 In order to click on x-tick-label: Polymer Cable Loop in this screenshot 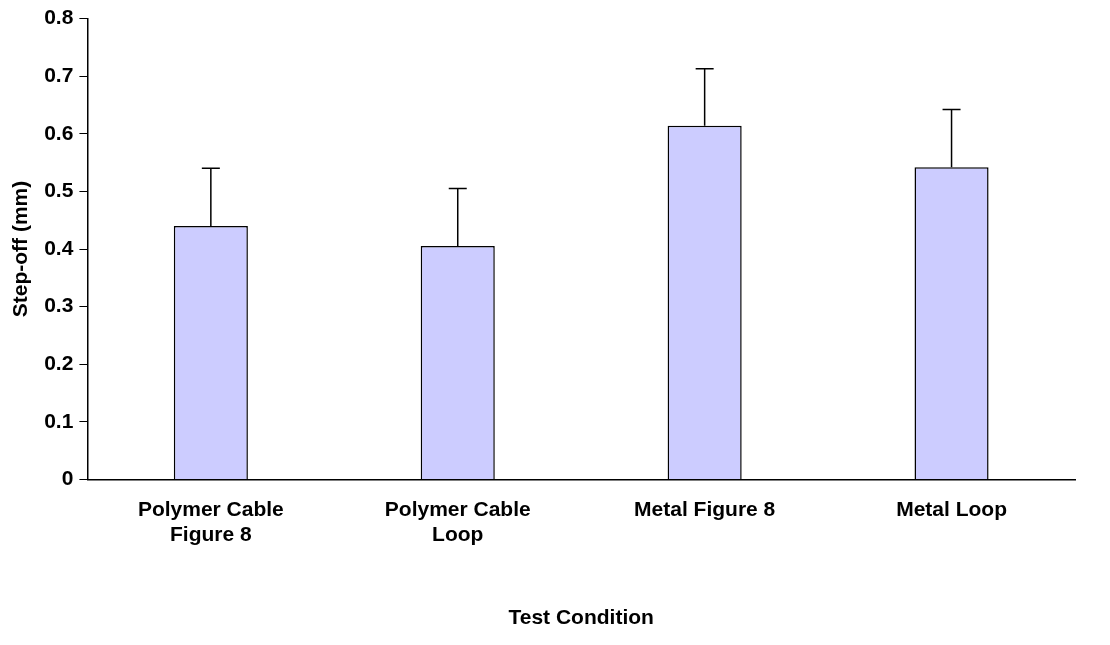, I will do `click(457, 520)`.